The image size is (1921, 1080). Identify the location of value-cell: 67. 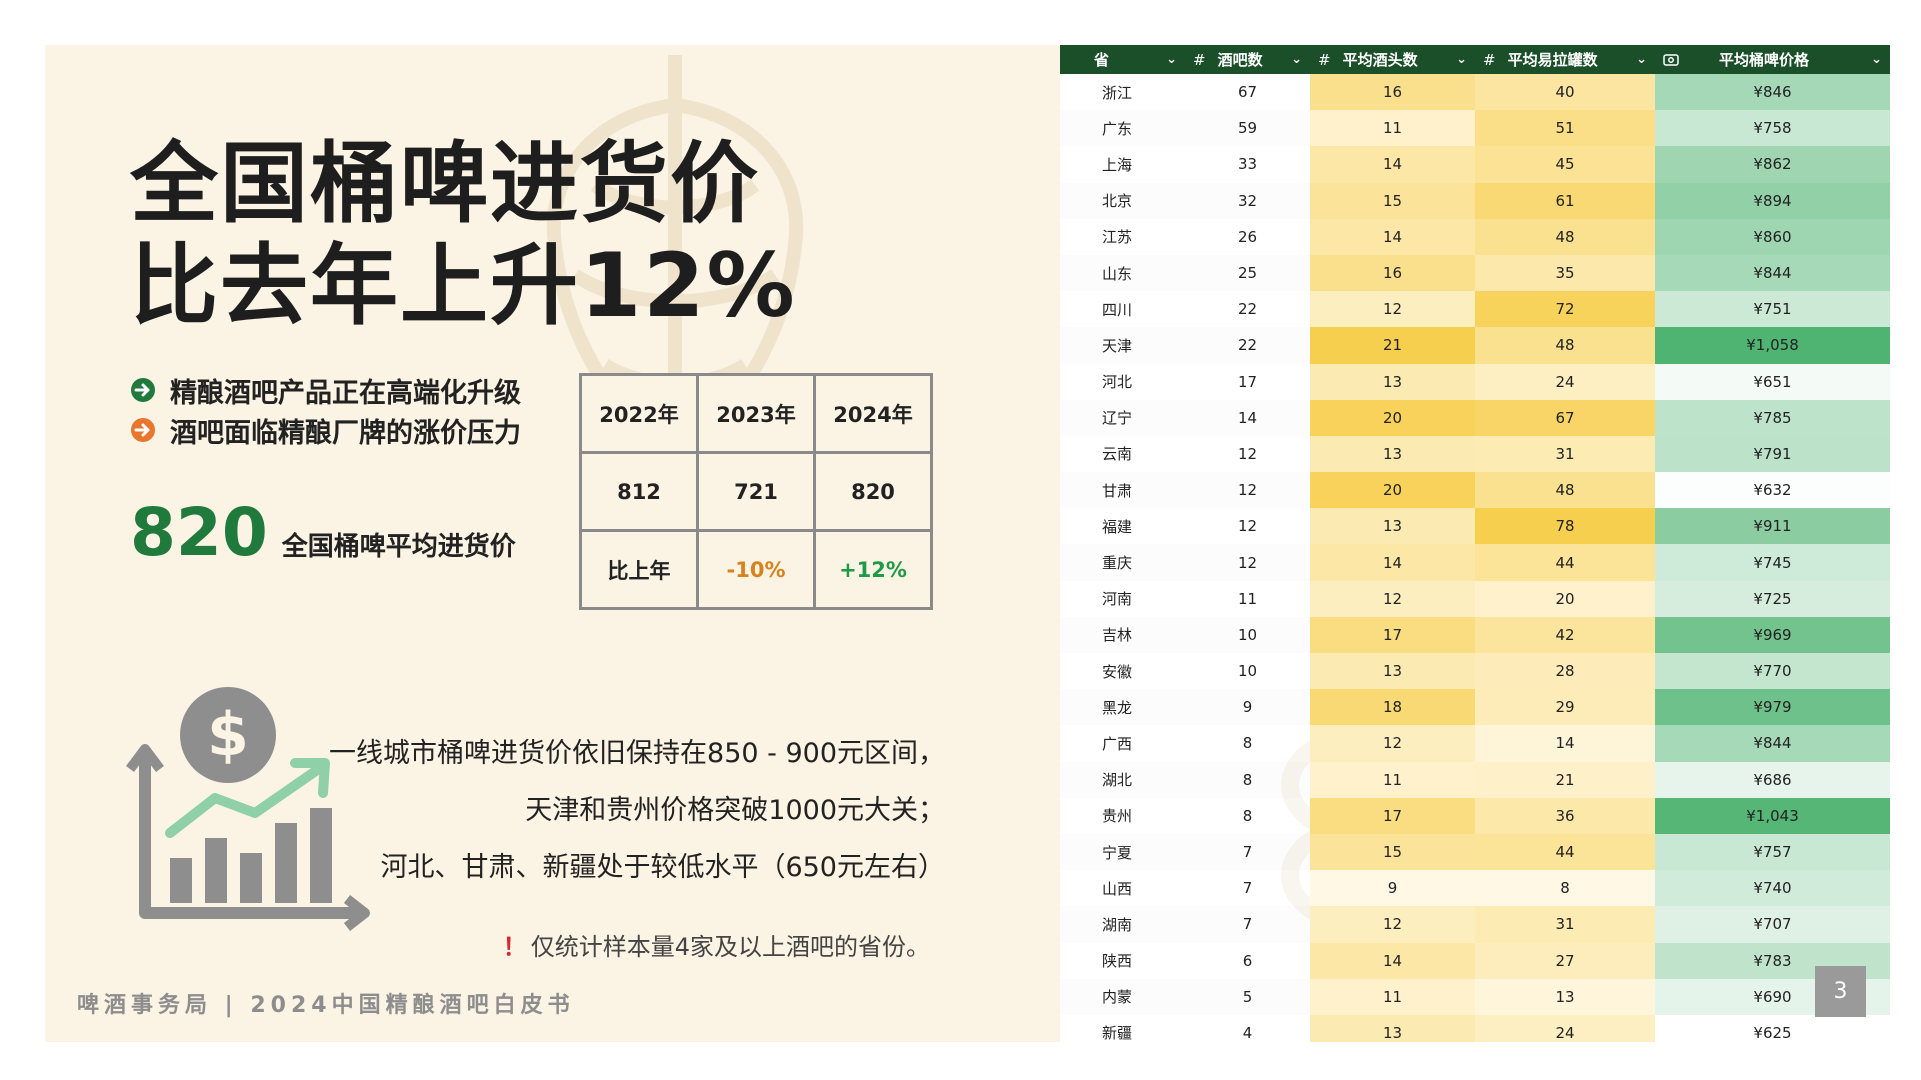
(1565, 417).